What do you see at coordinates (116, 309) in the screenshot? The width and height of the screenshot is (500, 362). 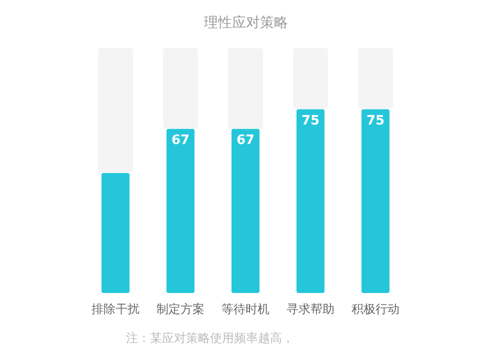 I see `x-tick-label: 排除干扰` at bounding box center [116, 309].